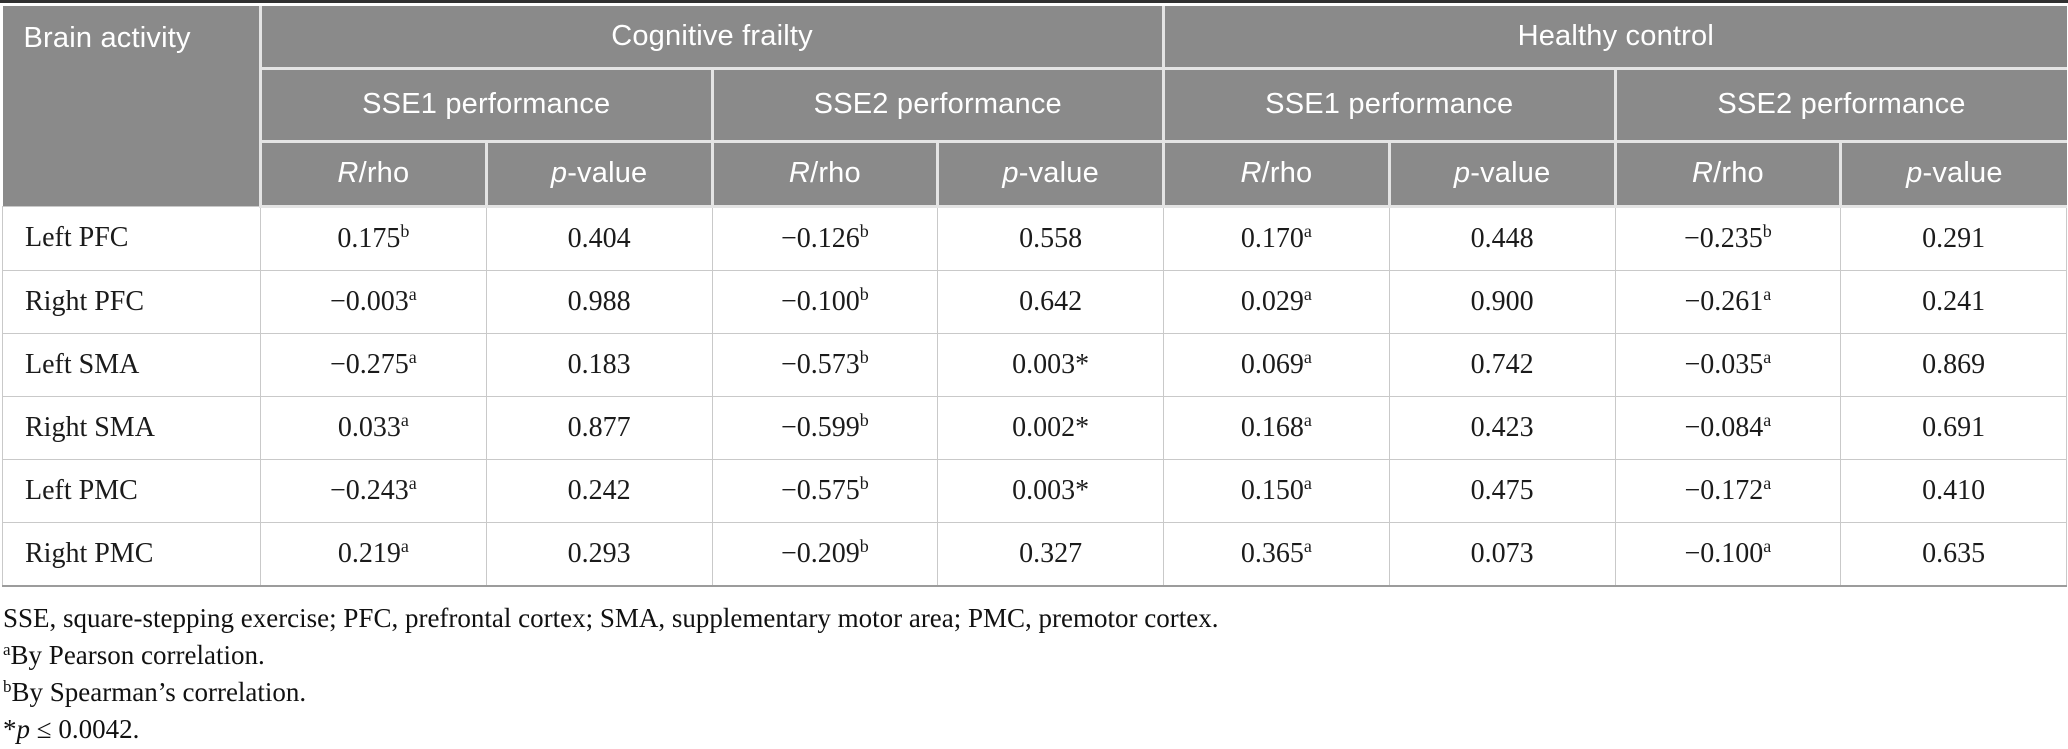  What do you see at coordinates (1272, 301) in the screenshot?
I see `cell-value: 0.029` at bounding box center [1272, 301].